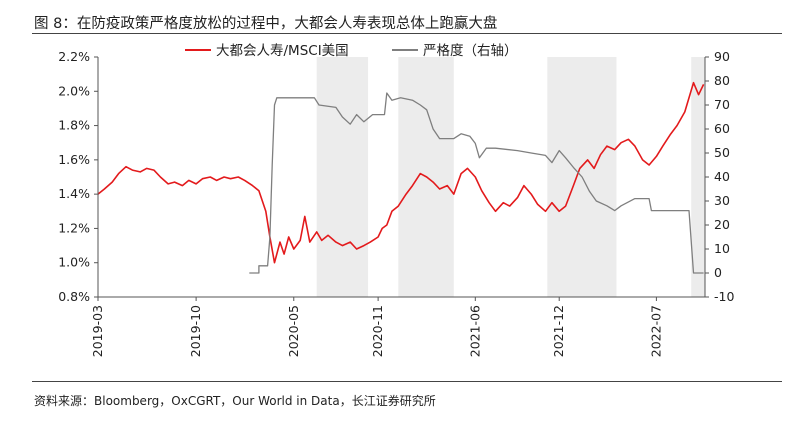 Image resolution: width=799 pixels, height=430 pixels. What do you see at coordinates (74, 262) in the screenshot?
I see `left-tick-label: 1.0%` at bounding box center [74, 262].